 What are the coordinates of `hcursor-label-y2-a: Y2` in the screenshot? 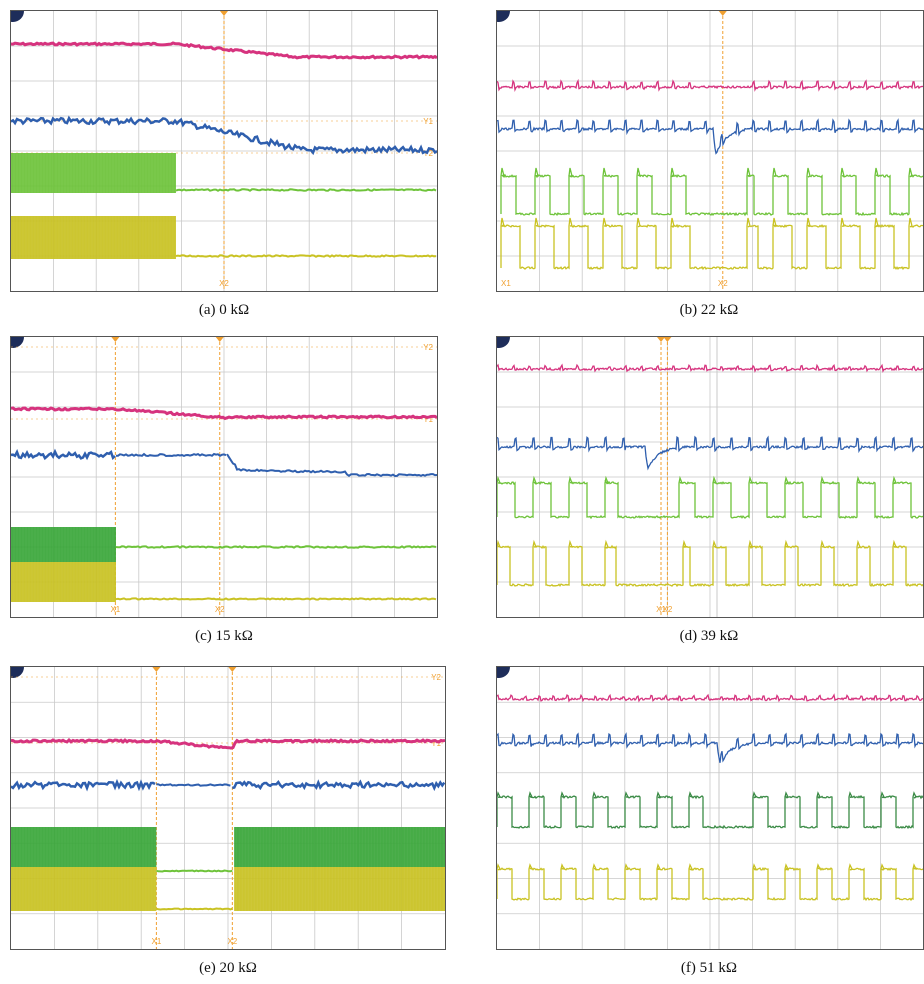 It's located at (428, 153).